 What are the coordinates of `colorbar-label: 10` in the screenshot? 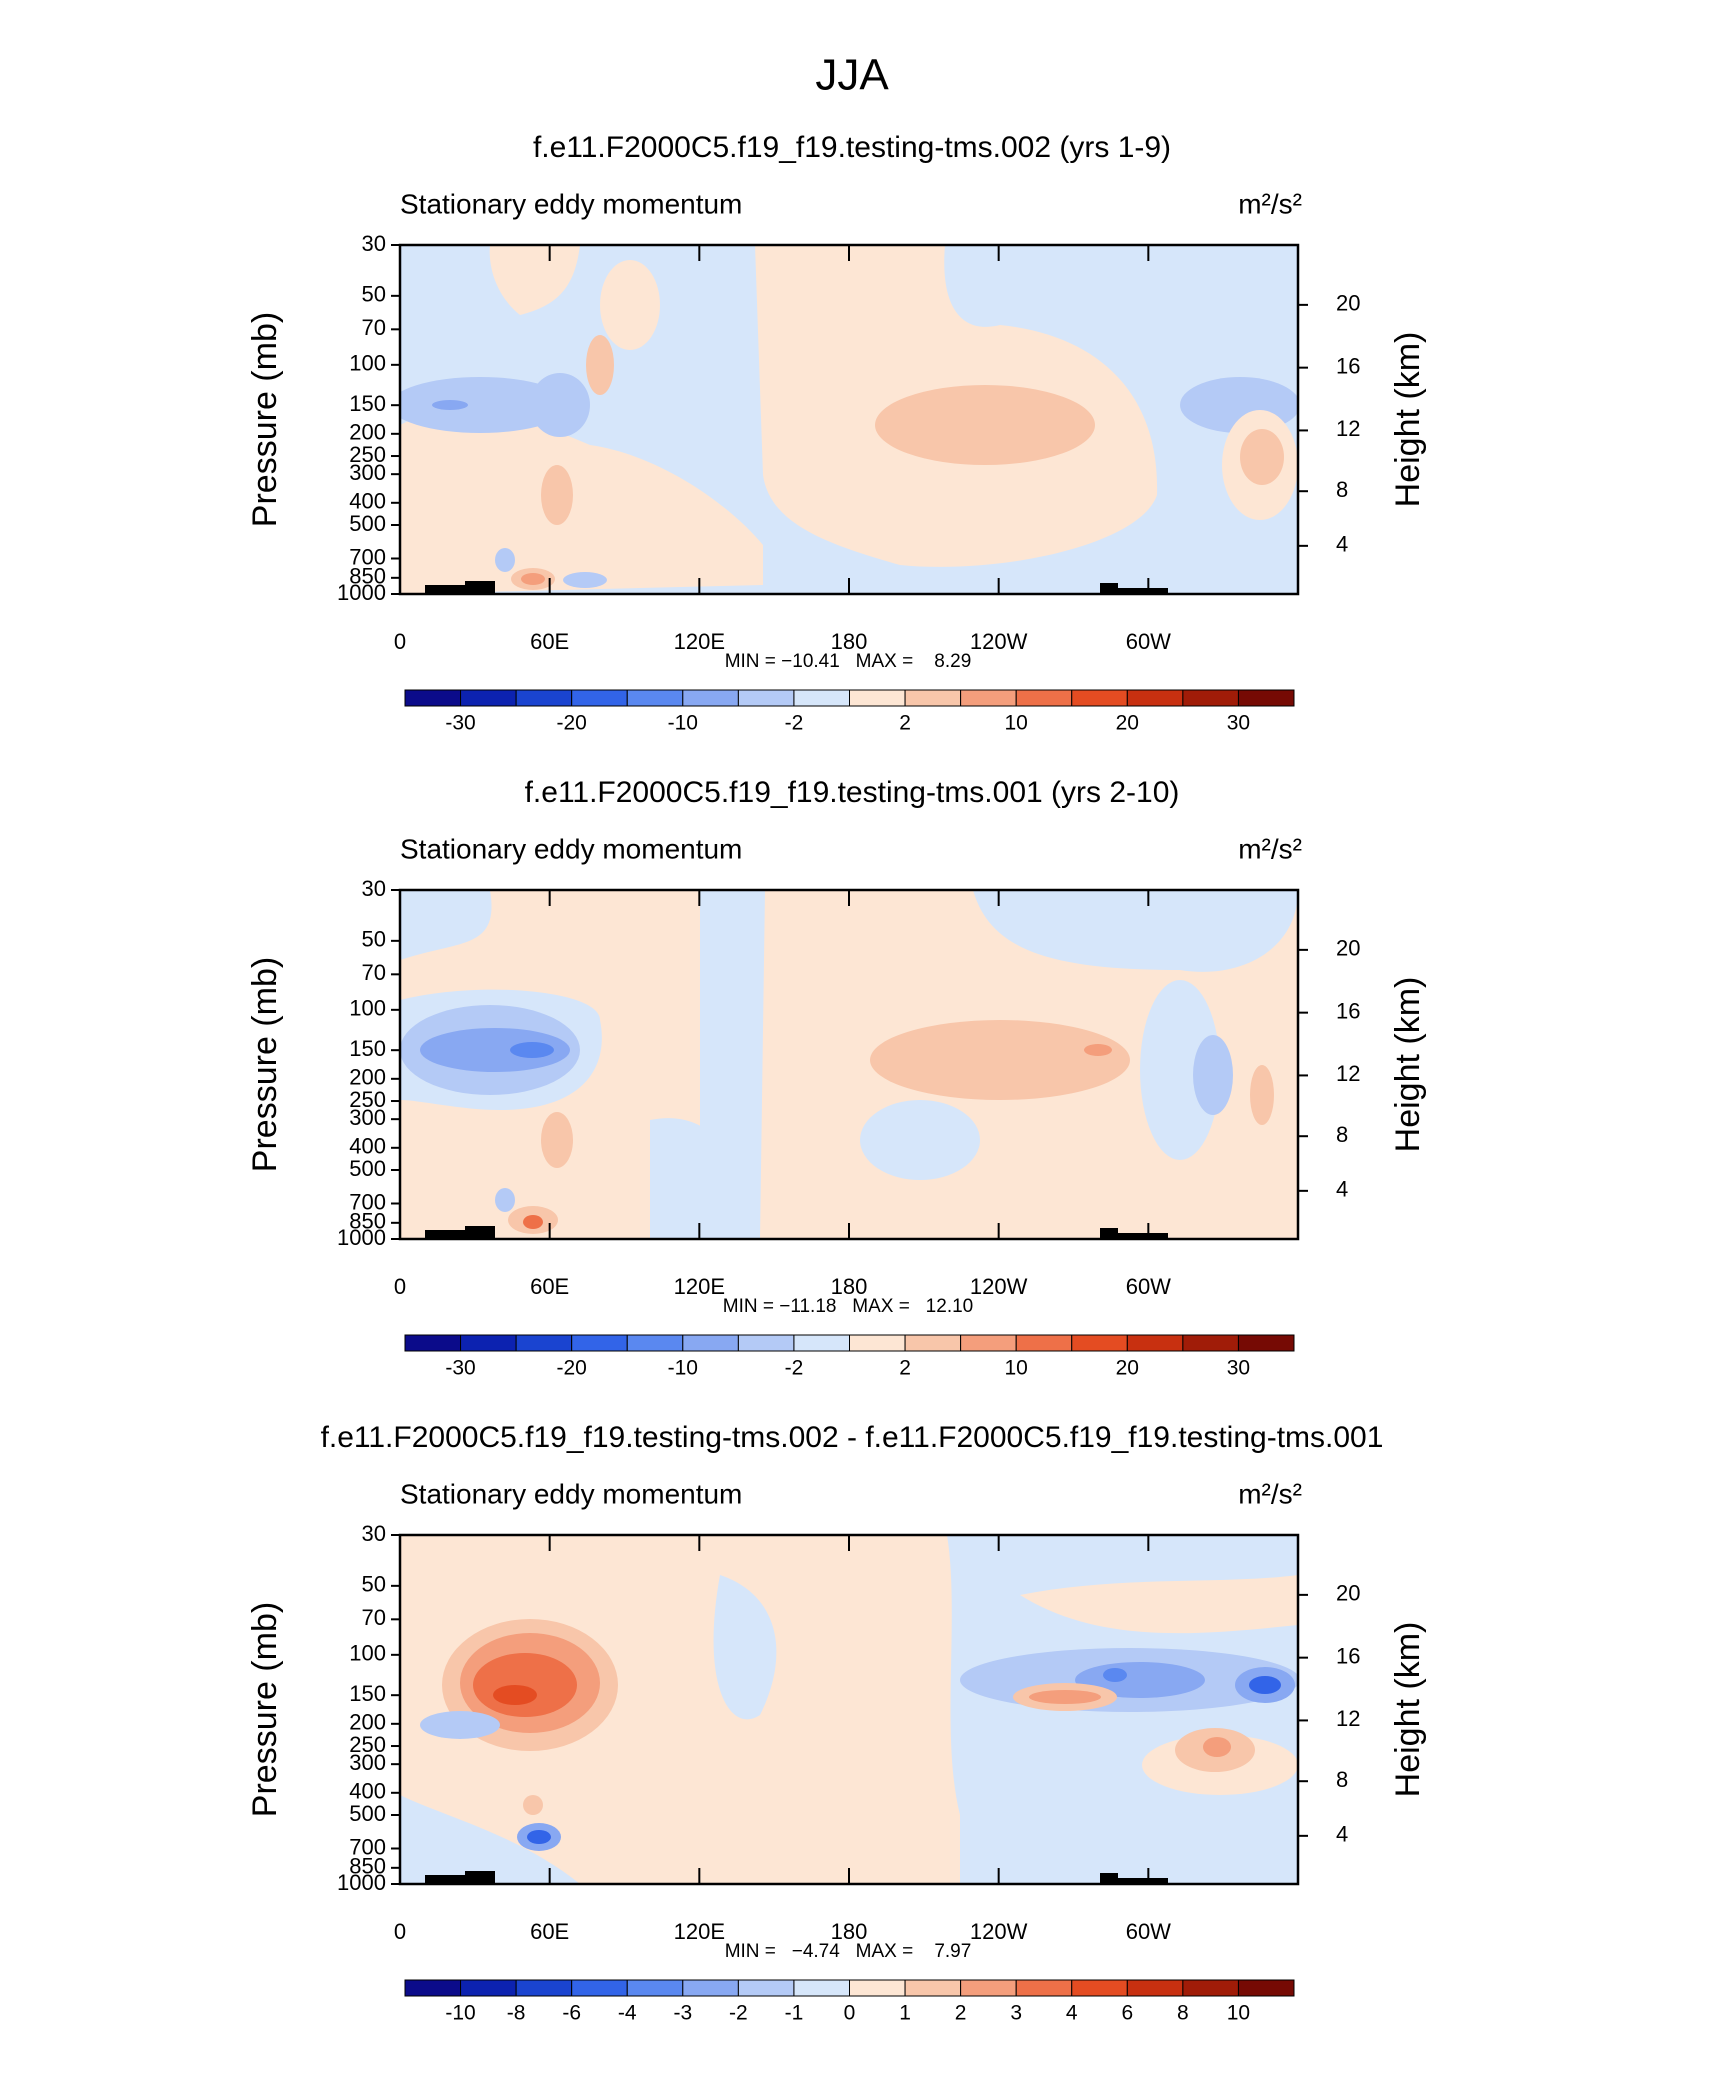 It's located at (1238, 2013).